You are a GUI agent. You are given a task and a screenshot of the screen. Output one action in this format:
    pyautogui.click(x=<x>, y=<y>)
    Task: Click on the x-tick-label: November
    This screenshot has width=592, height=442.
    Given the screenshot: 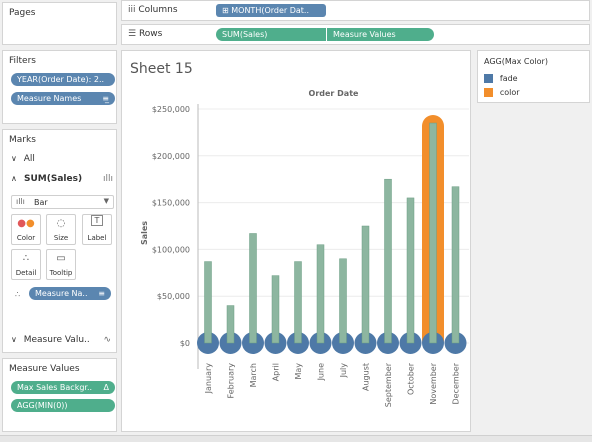 What is the action you would take?
    pyautogui.click(x=433, y=383)
    